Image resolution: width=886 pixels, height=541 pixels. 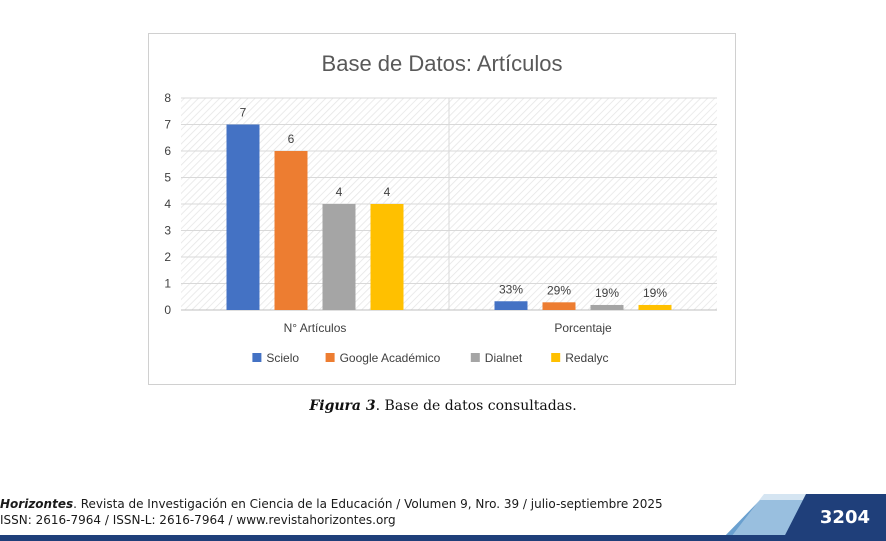 I want to click on y-tick-label: 2, so click(x=167, y=257).